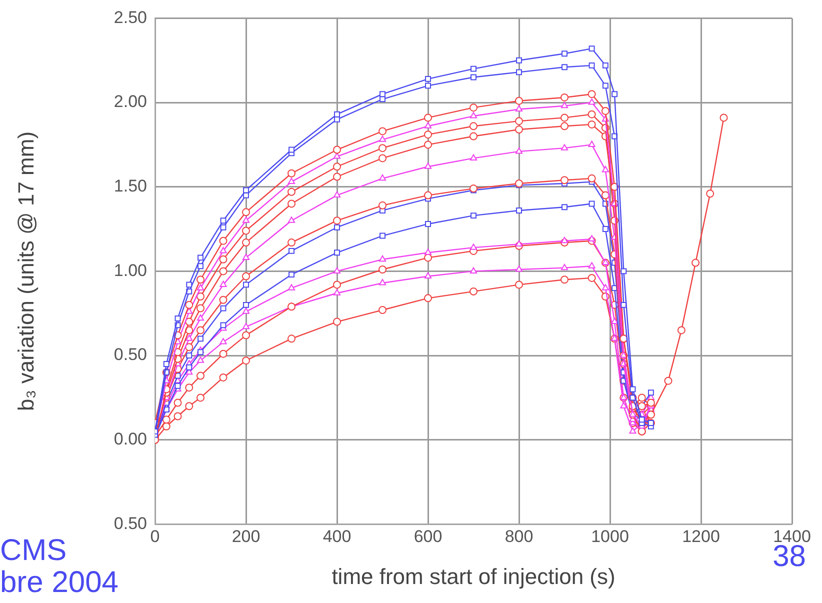  Describe the element at coordinates (130, 17) in the screenshot. I see `y-tick-label: 2.50` at that location.